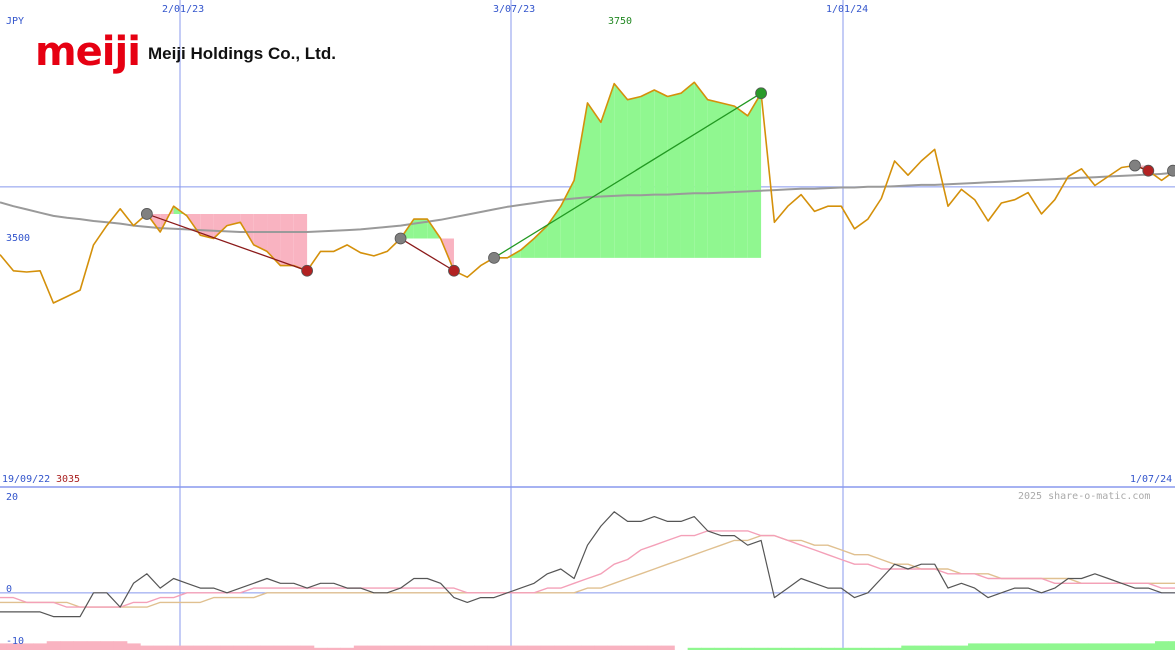 The image size is (1175, 650). Describe the element at coordinates (18, 238) in the screenshot. I see `price-ref-label: 3500` at that location.